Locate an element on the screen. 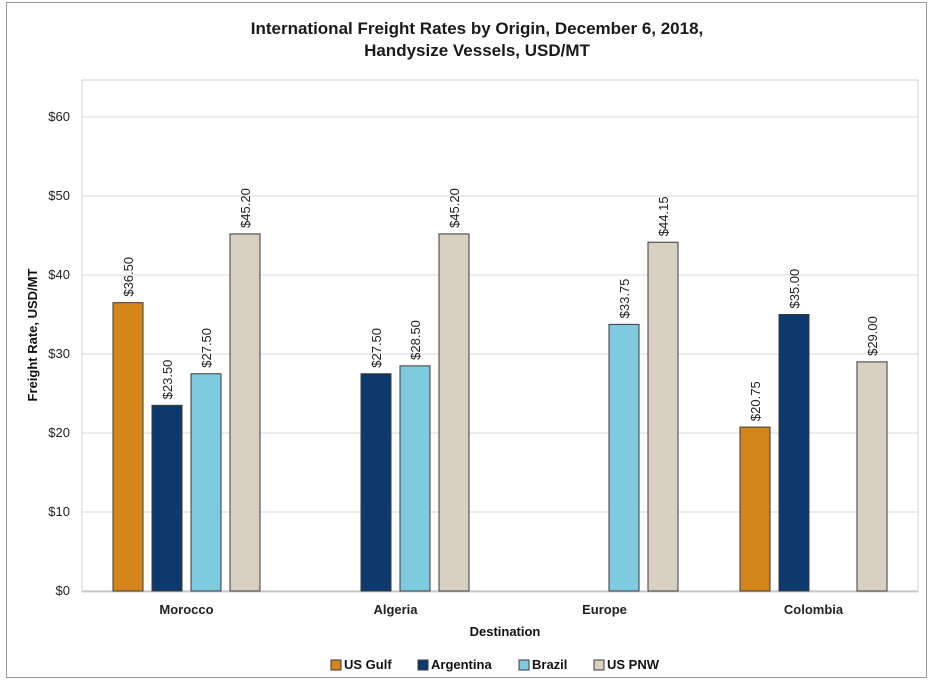 The width and height of the screenshot is (933, 682). legend-label: US Gulf is located at coordinates (368, 664).